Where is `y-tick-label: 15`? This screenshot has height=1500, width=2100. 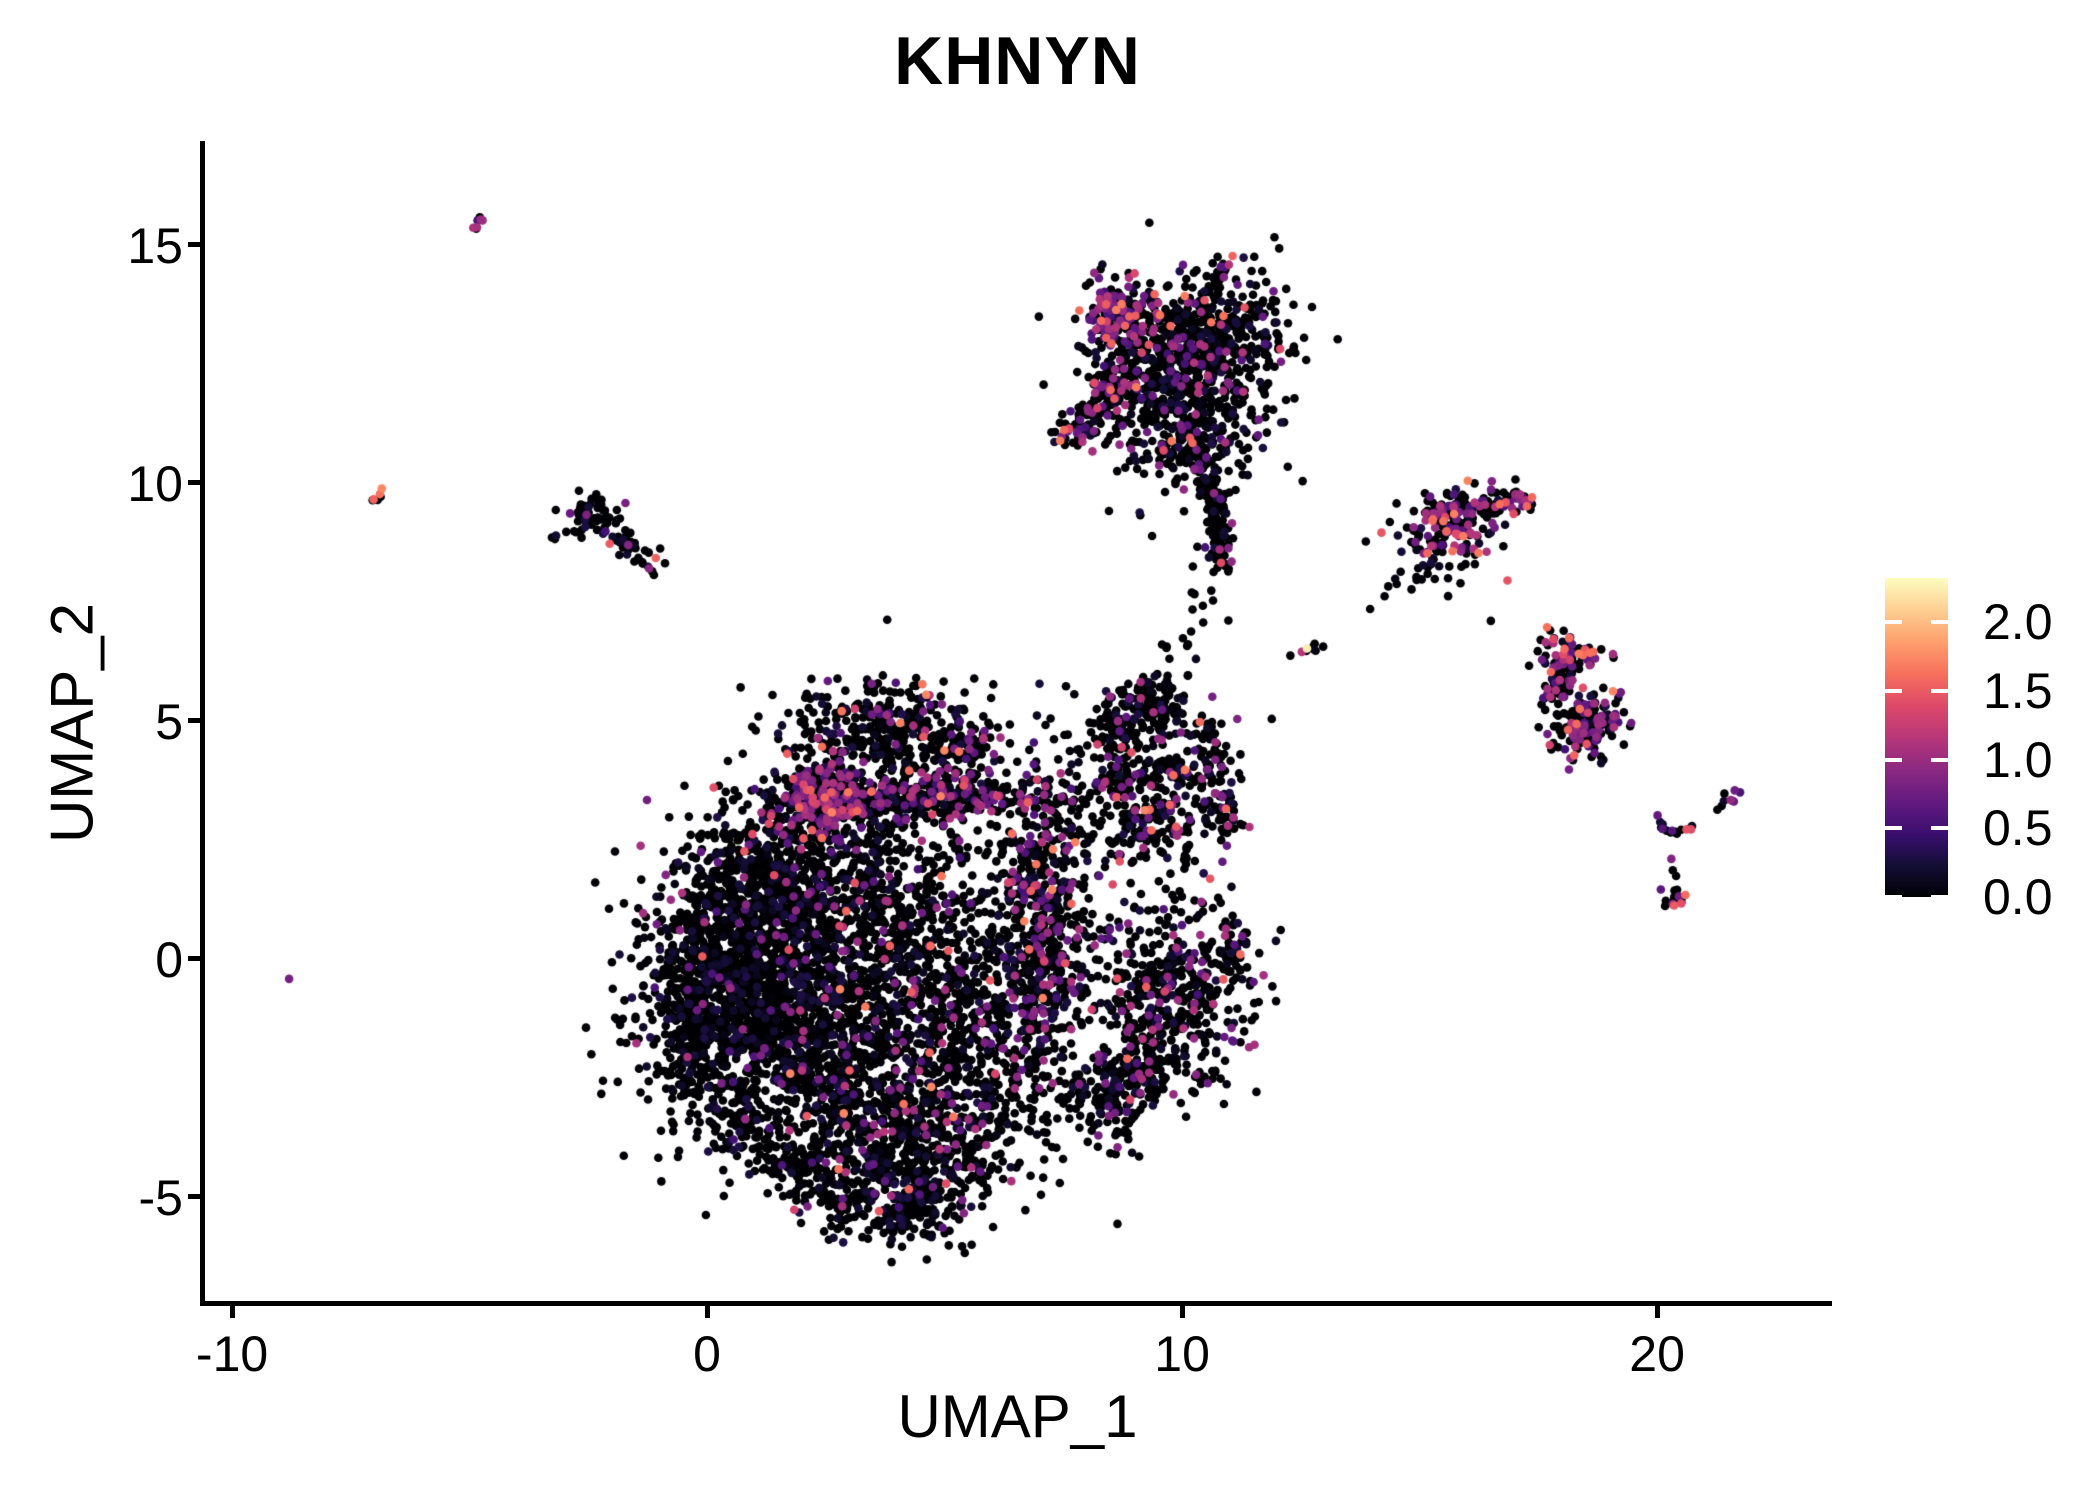
y-tick-label: 15 is located at coordinates (155, 245).